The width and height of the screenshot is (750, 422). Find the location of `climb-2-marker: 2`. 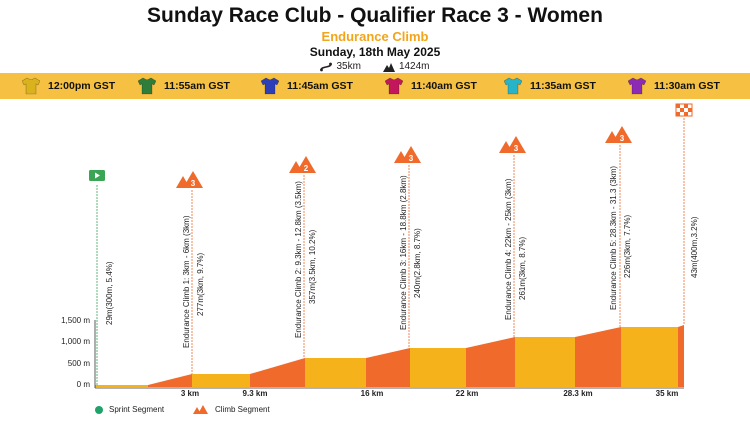

climb-2-marker: 2 is located at coordinates (302, 257).